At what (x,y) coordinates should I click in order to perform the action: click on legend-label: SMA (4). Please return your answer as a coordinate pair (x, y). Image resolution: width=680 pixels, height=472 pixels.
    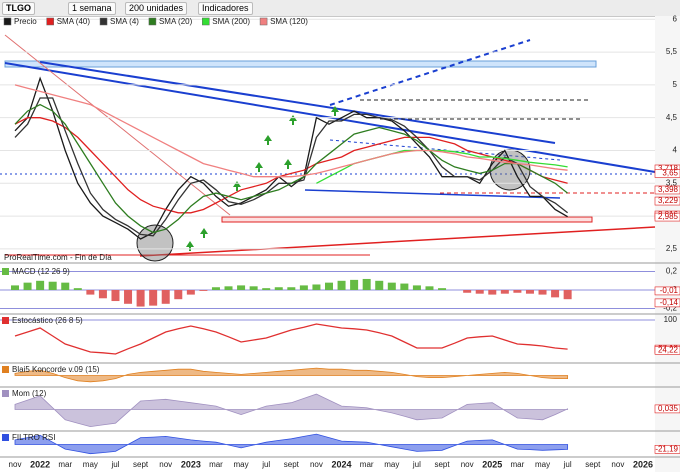
    Looking at the image, I should click on (124, 21).